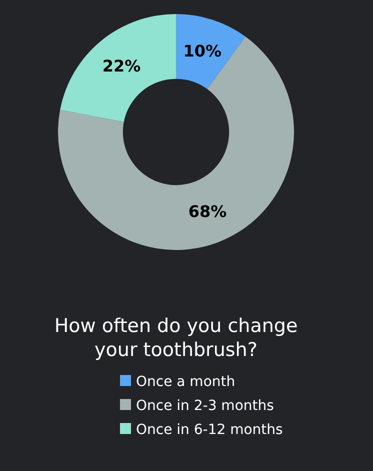 This screenshot has height=471, width=373. Describe the element at coordinates (209, 430) in the screenshot. I see `legend-label: Once in 6-12 months` at that location.